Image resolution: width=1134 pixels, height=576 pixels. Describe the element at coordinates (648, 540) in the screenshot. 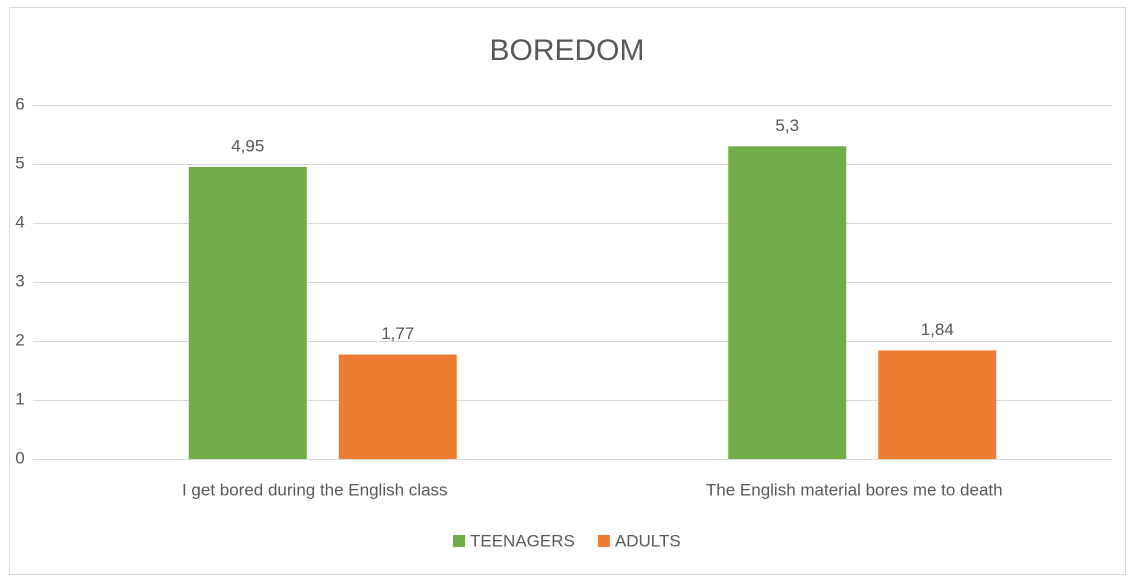

I see `legend-label: ADULTS` at that location.